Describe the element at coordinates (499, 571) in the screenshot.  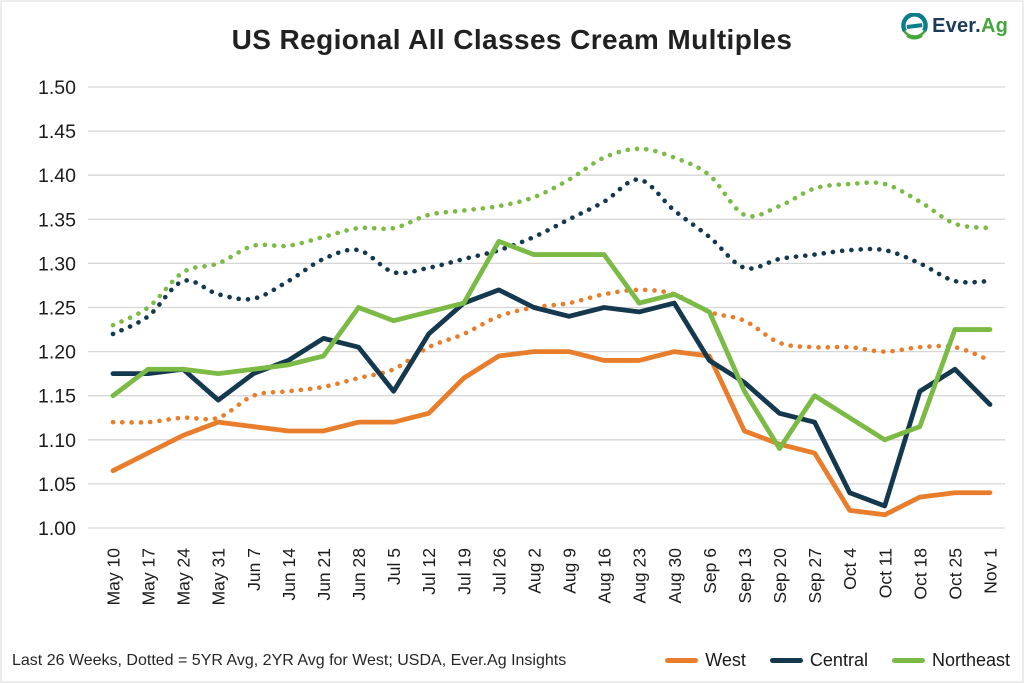
I see `x-tick-label: Jul 26` at that location.